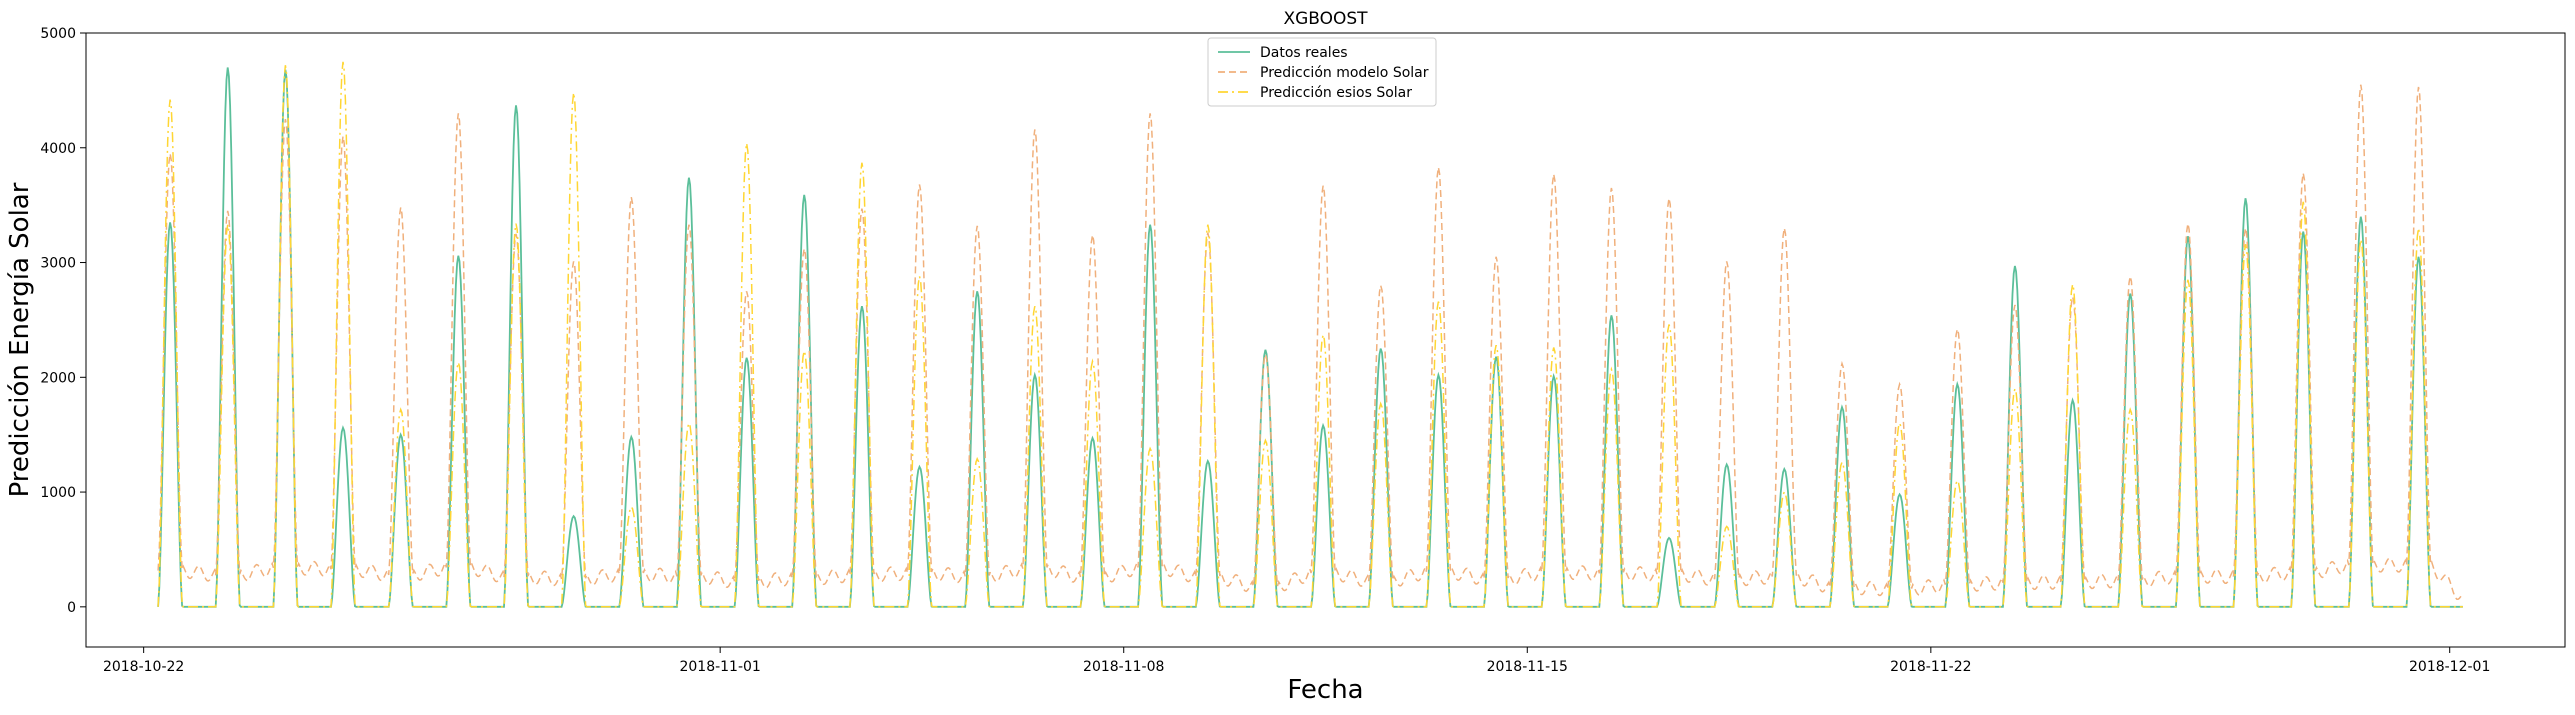 This screenshot has width=2575, height=715. What do you see at coordinates (58, 493) in the screenshot?
I see `y-tick-label: 1000` at bounding box center [58, 493].